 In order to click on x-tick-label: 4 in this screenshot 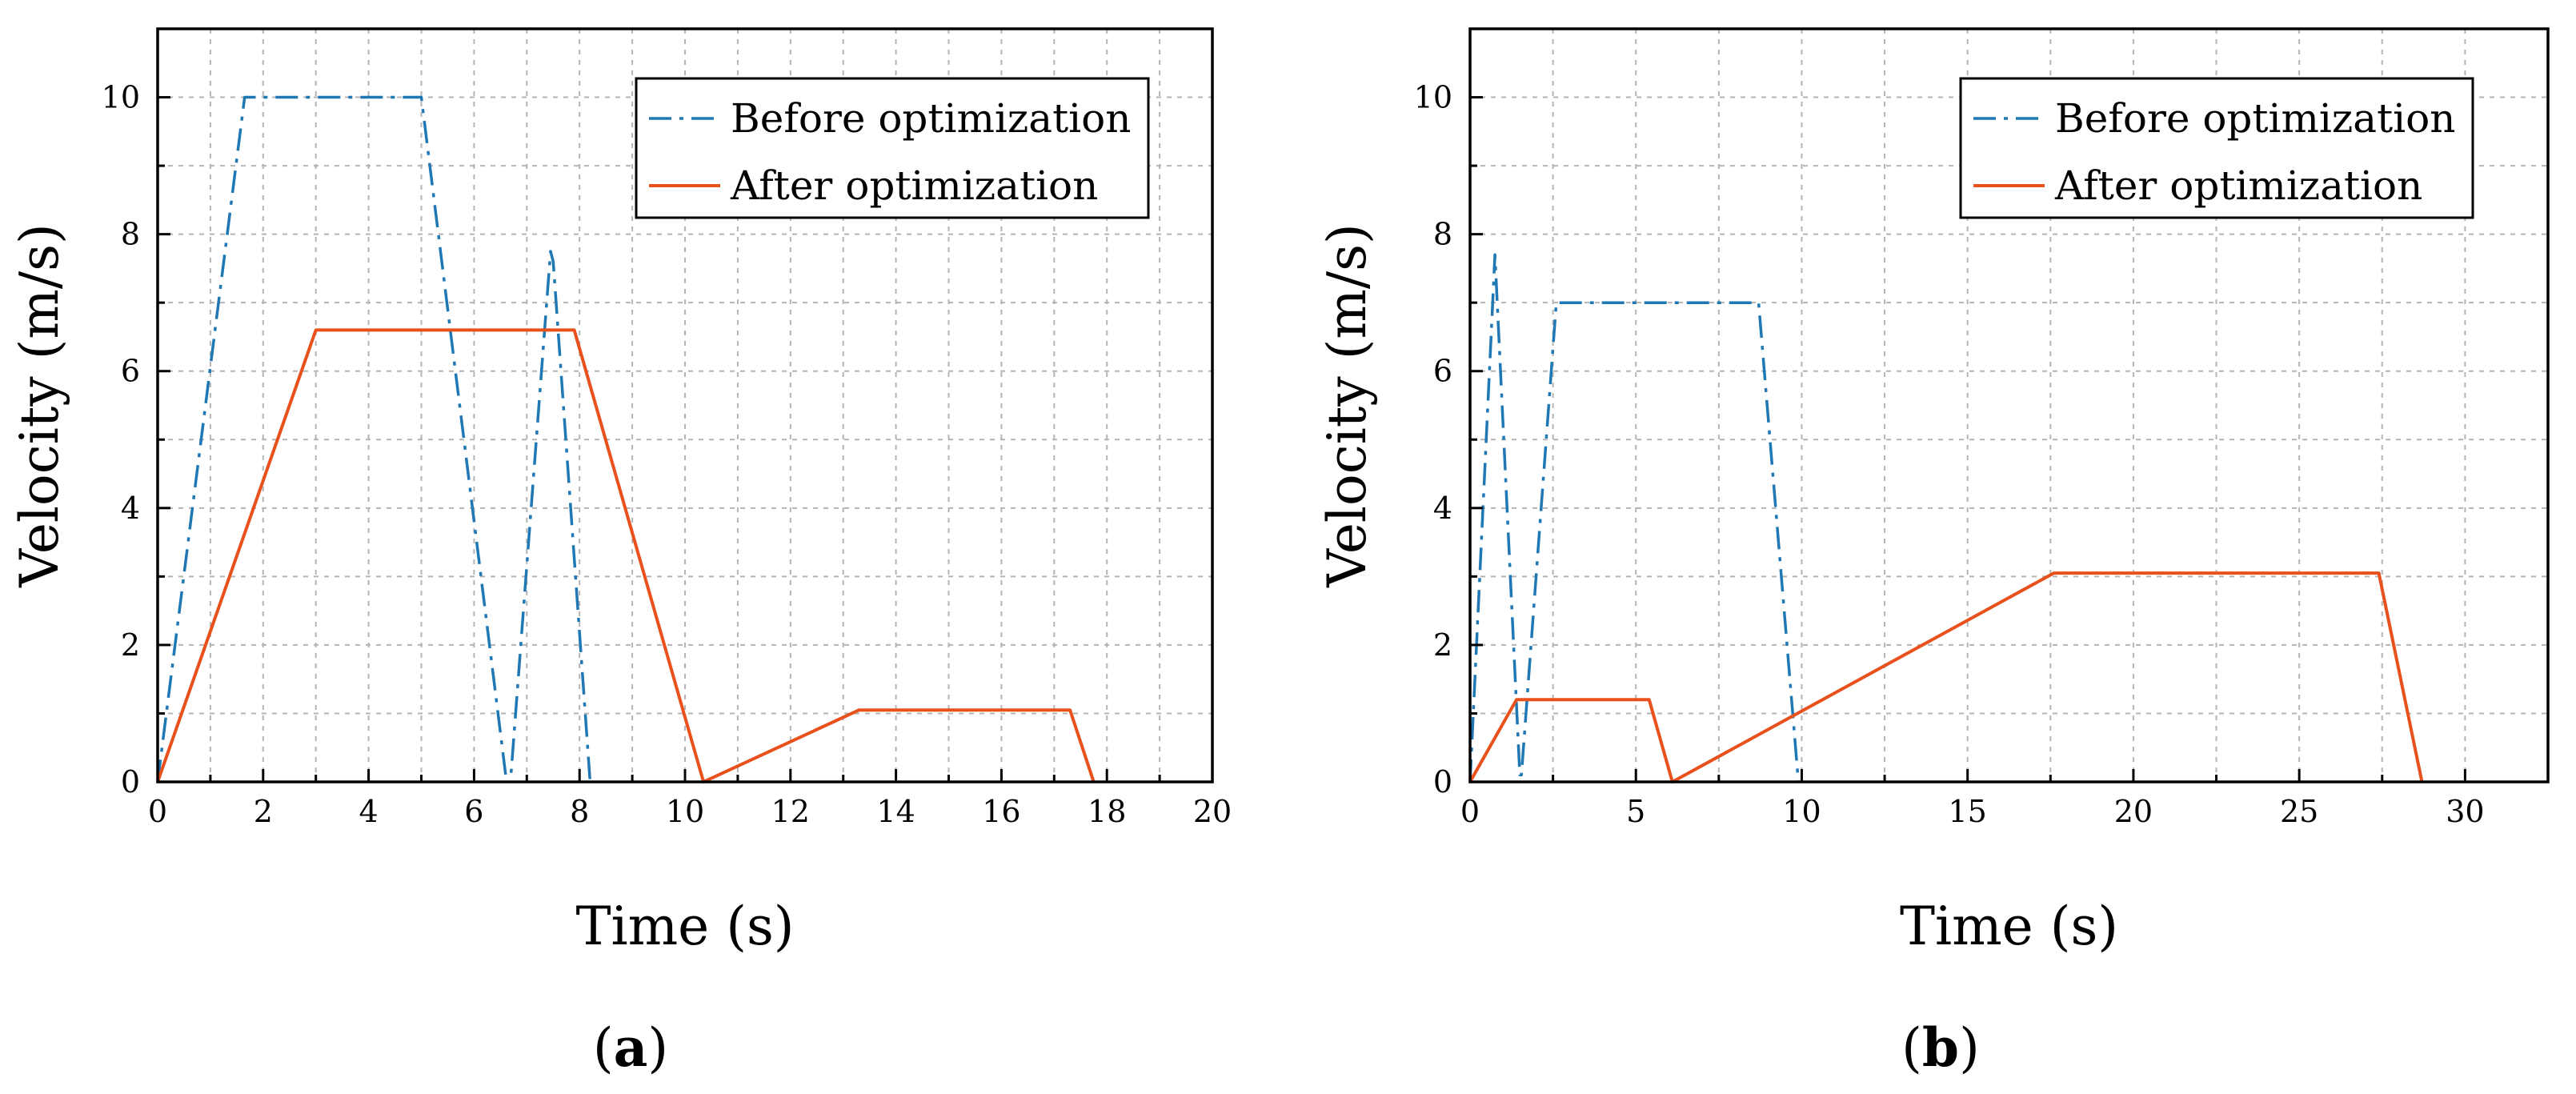, I will do `click(369, 812)`.